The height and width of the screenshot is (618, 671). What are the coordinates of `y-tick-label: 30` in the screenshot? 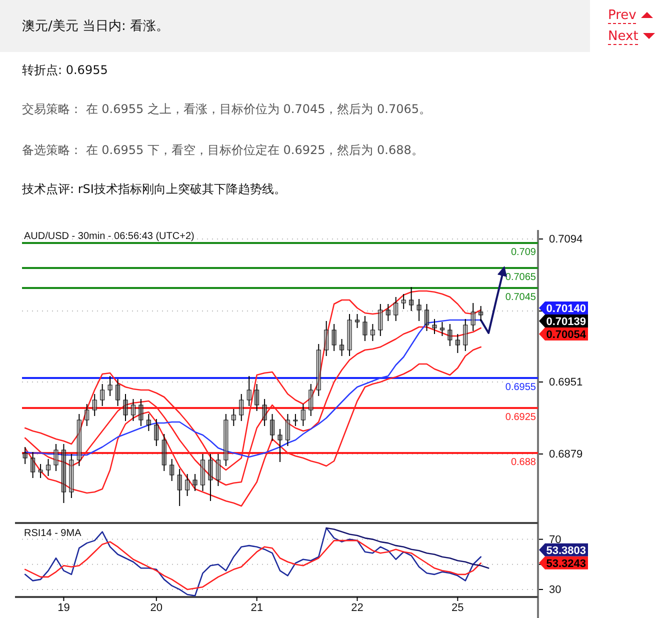 It's located at (555, 590).